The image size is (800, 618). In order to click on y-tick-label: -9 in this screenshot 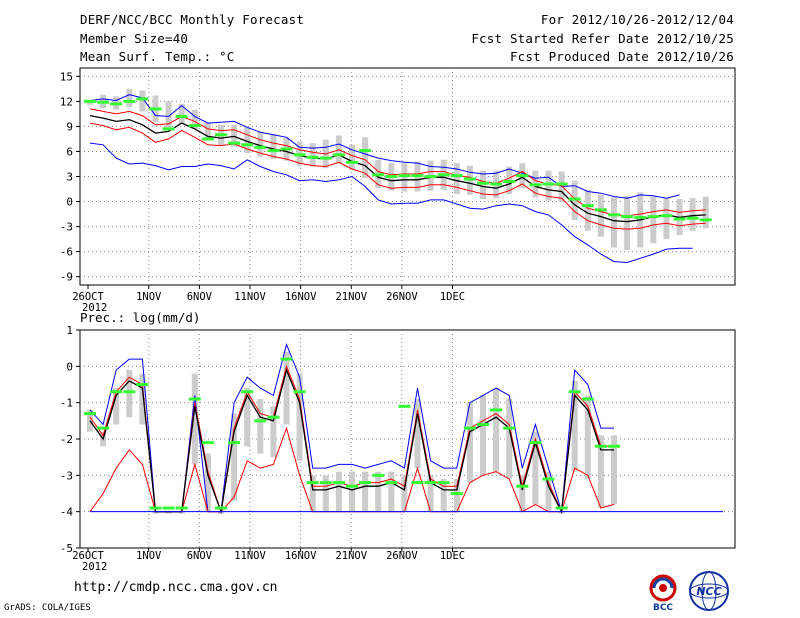, I will do `click(66, 277)`.